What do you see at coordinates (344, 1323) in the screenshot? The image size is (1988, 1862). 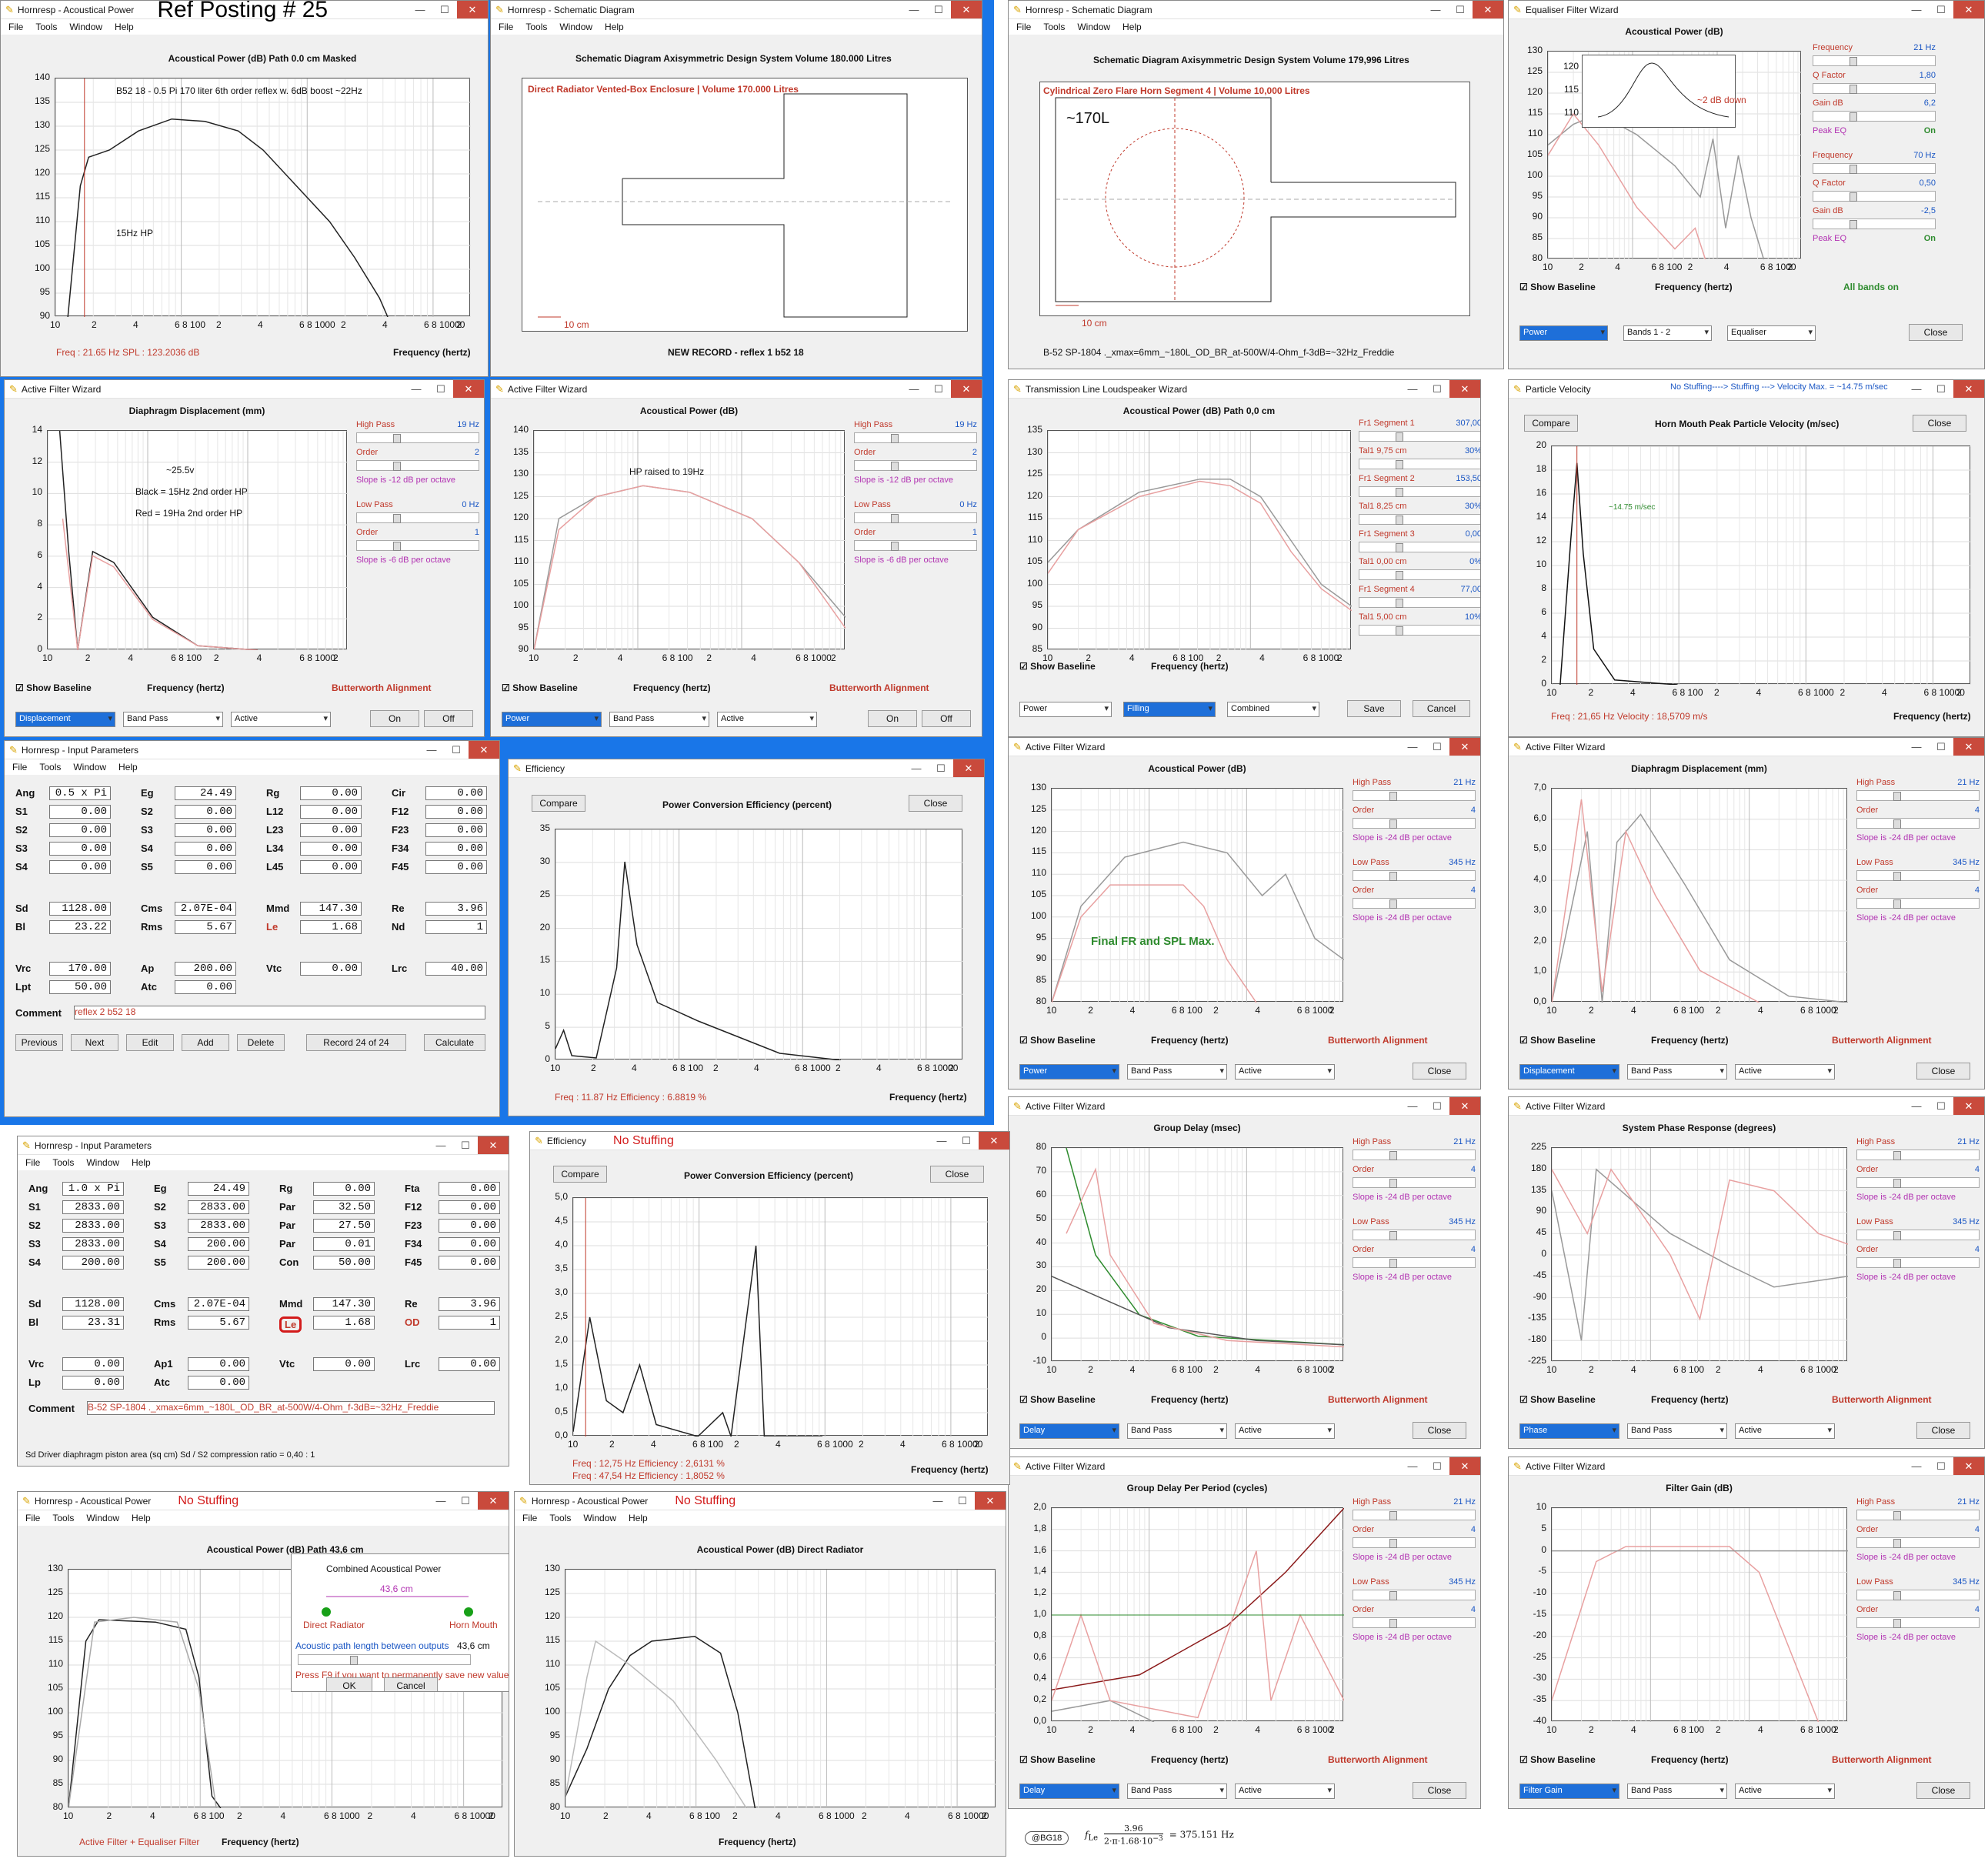 I see `param-field: 1.68` at bounding box center [344, 1323].